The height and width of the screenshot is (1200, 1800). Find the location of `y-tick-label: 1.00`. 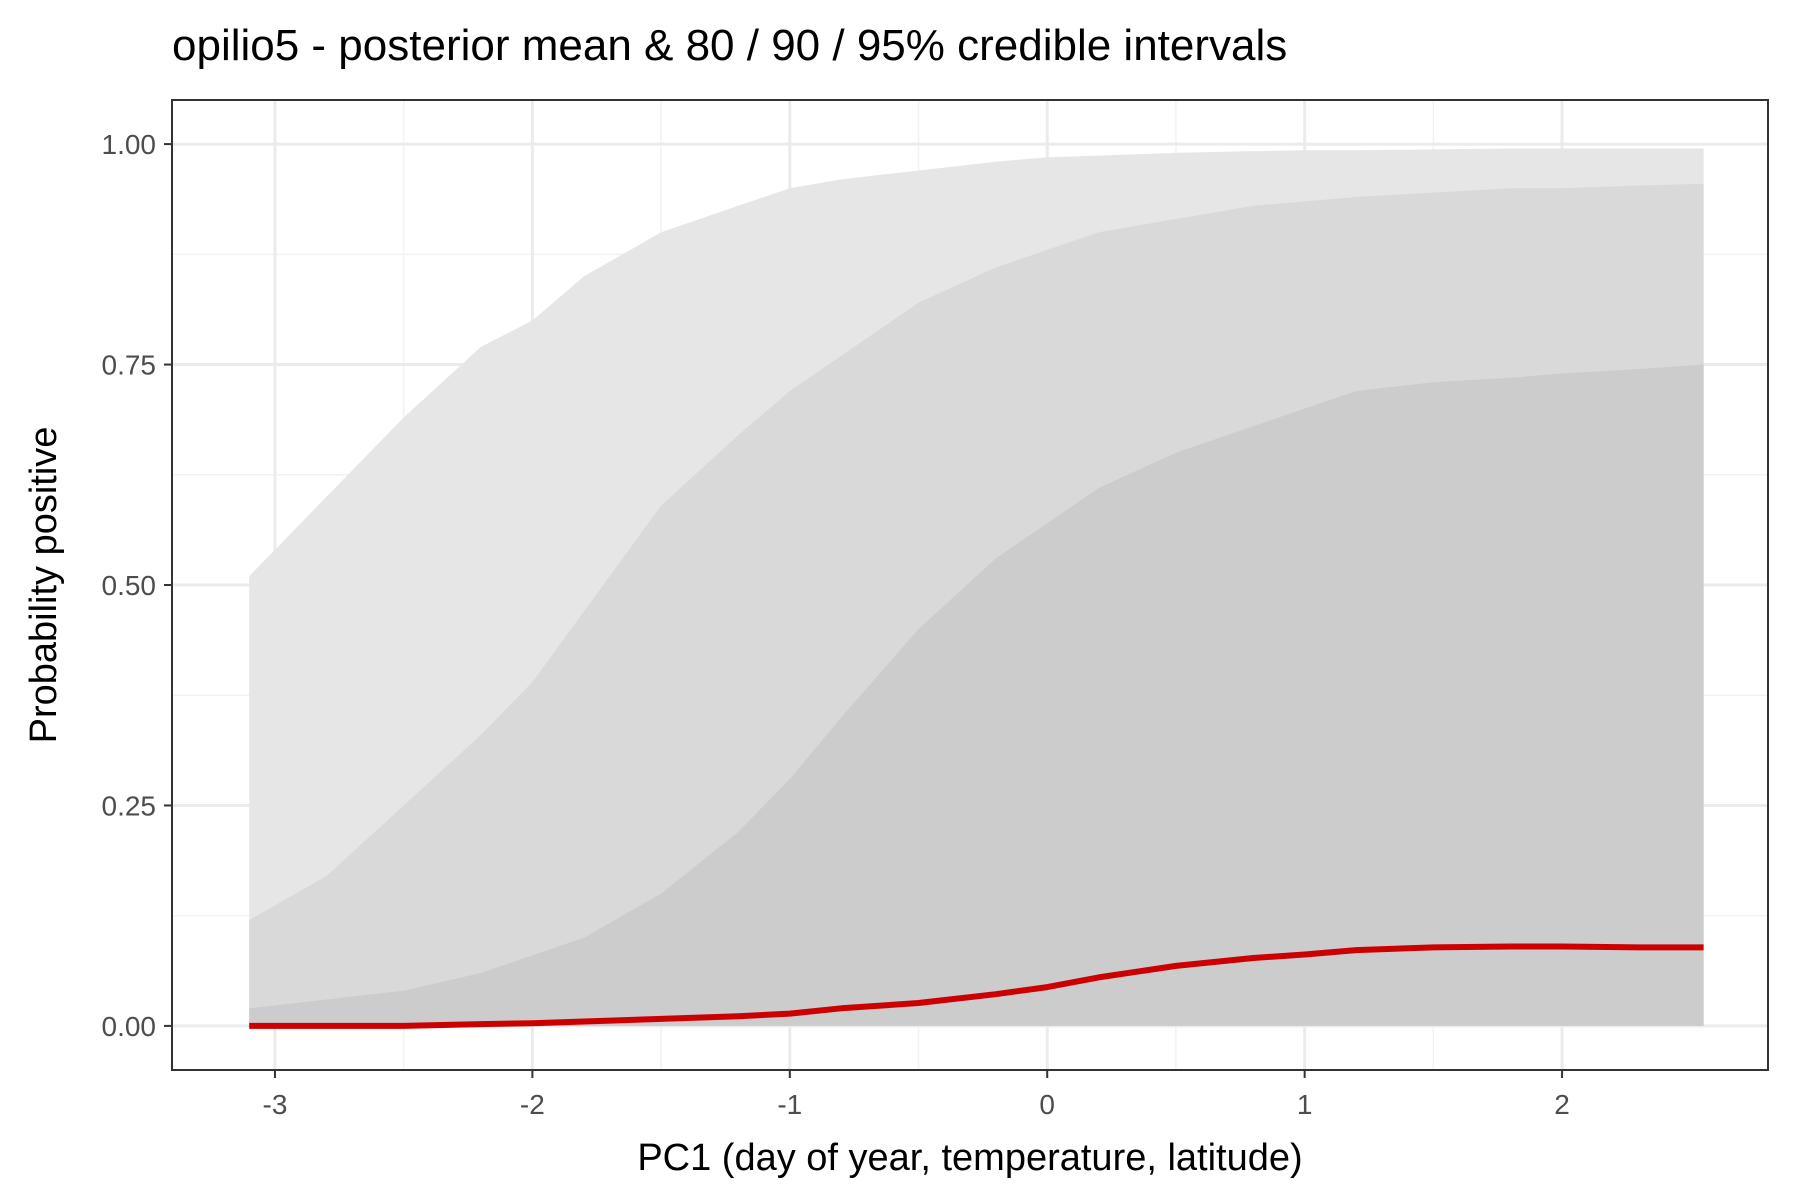

y-tick-label: 1.00 is located at coordinates (129, 144).